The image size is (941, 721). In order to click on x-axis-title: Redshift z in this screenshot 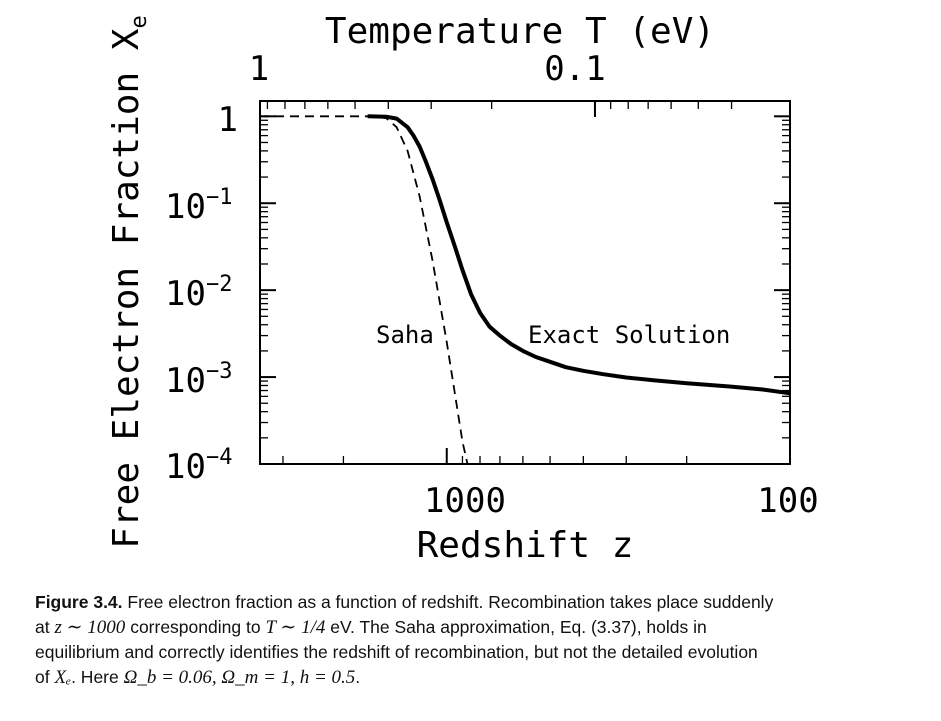, I will do `click(525, 545)`.